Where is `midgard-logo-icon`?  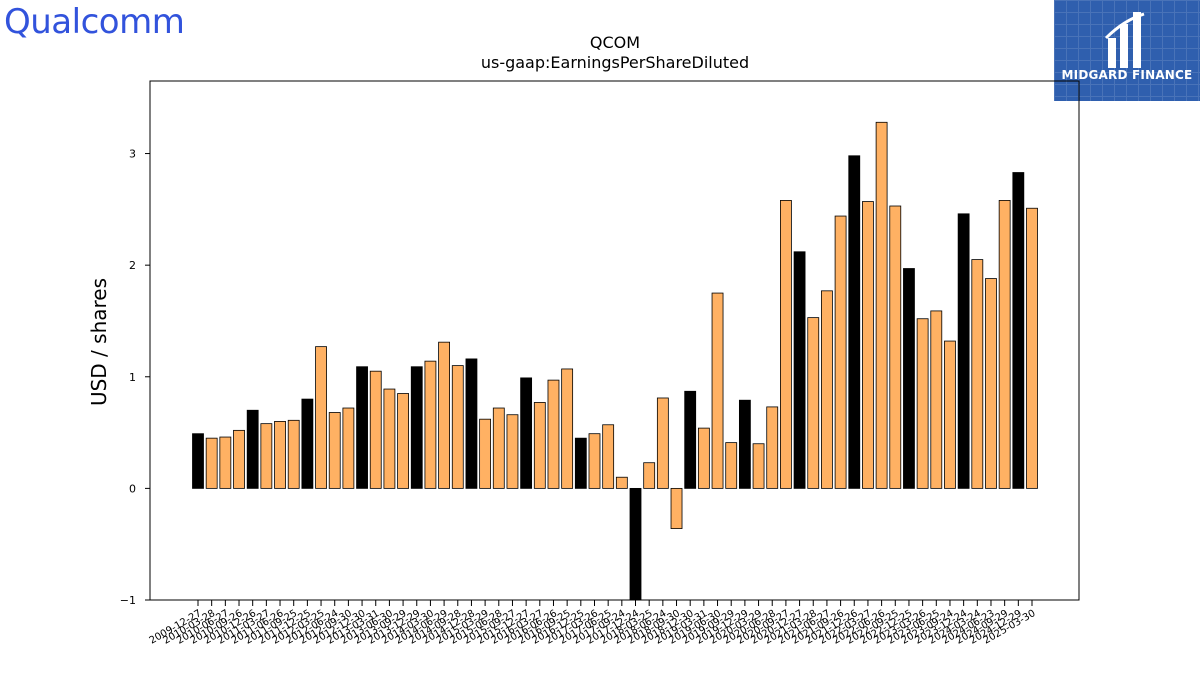 midgard-logo-icon is located at coordinates (1124, 40).